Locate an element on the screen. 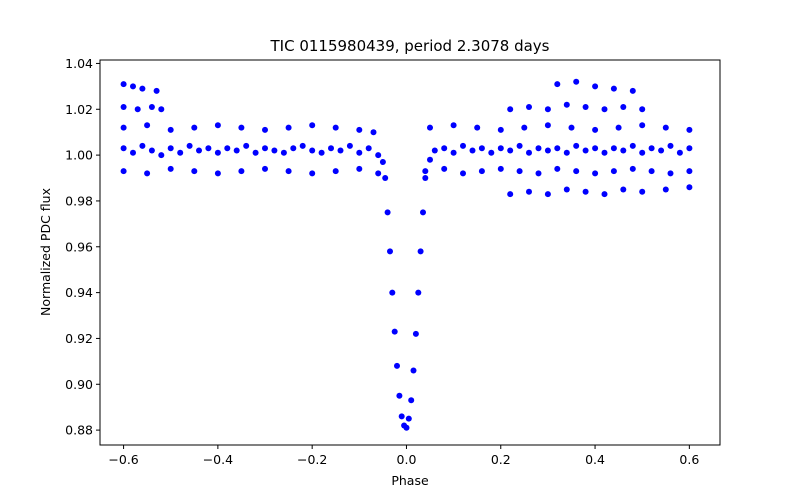  x-tick-label: −0.6 is located at coordinates (123, 459).